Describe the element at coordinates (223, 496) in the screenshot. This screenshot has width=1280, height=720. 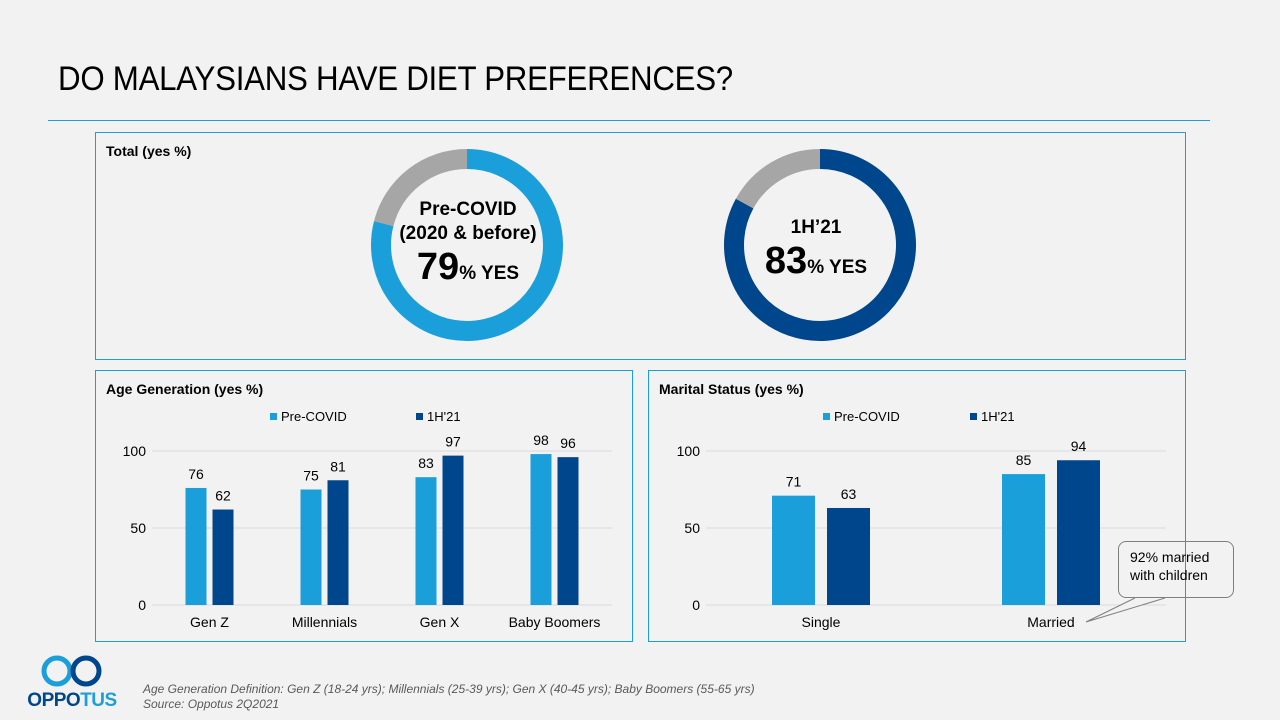
I see `age-data-label: 62` at that location.